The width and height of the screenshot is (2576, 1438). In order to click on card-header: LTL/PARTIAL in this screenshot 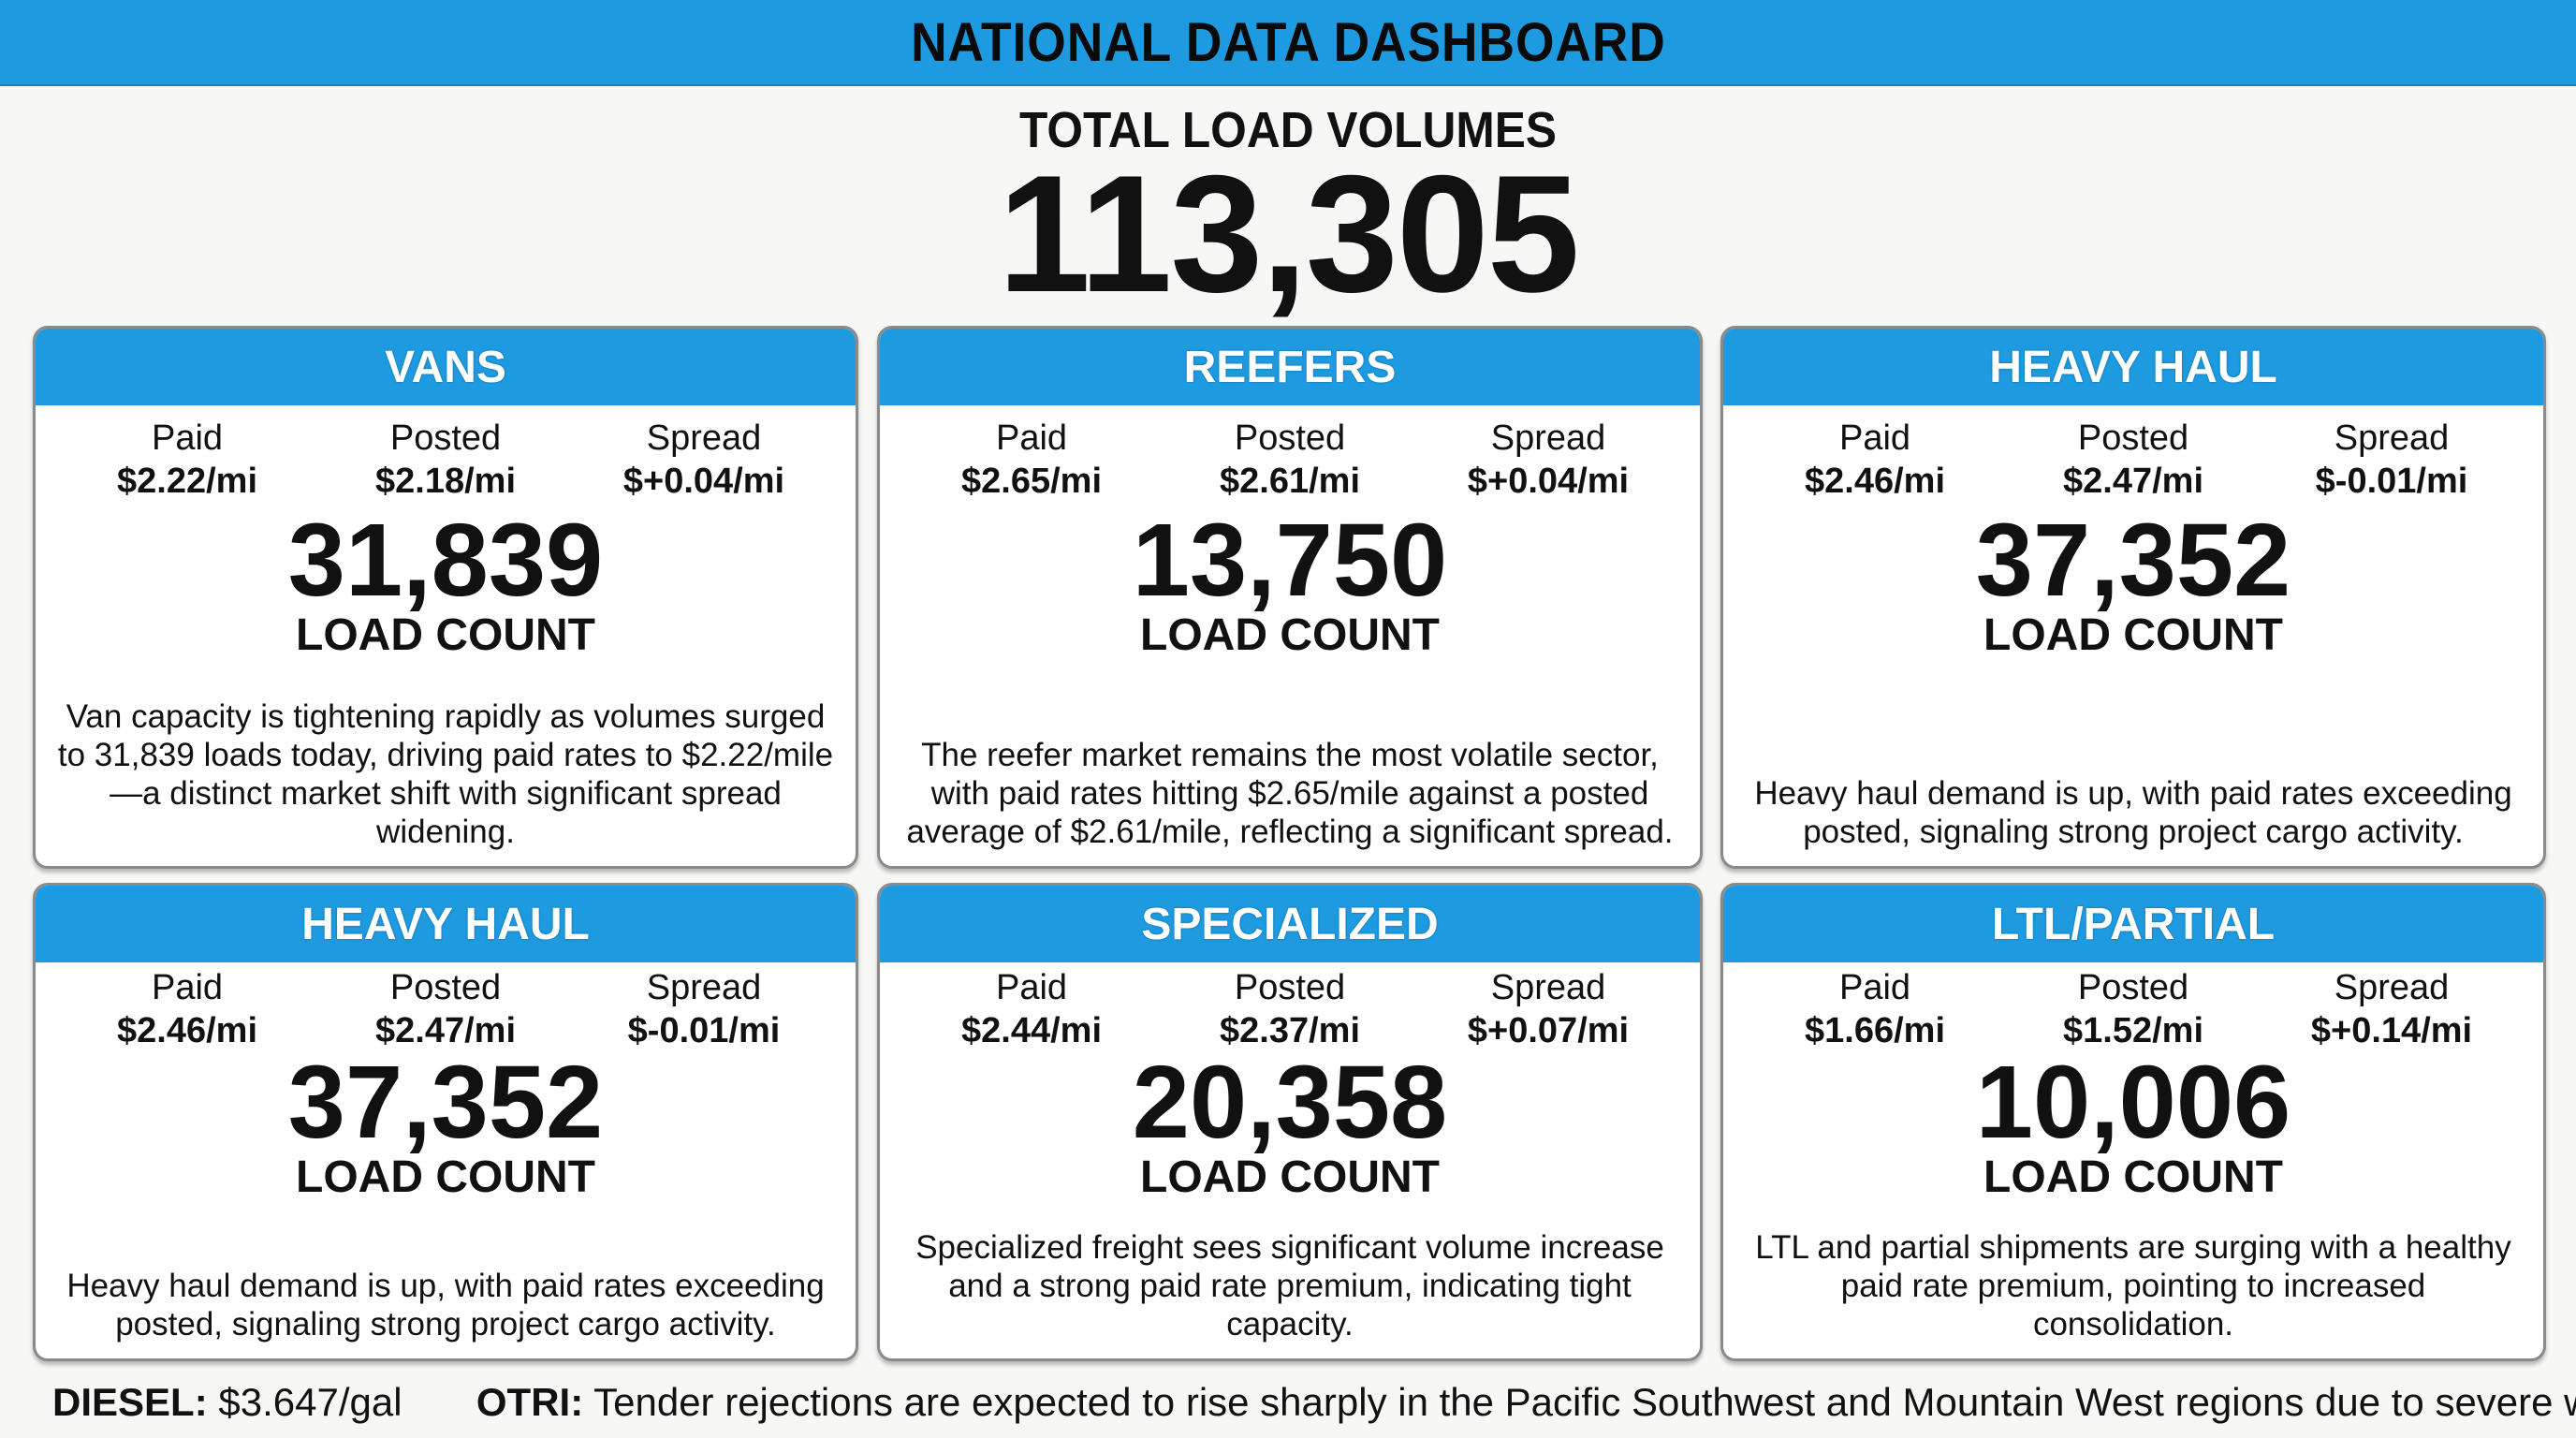, I will do `click(2133, 924)`.